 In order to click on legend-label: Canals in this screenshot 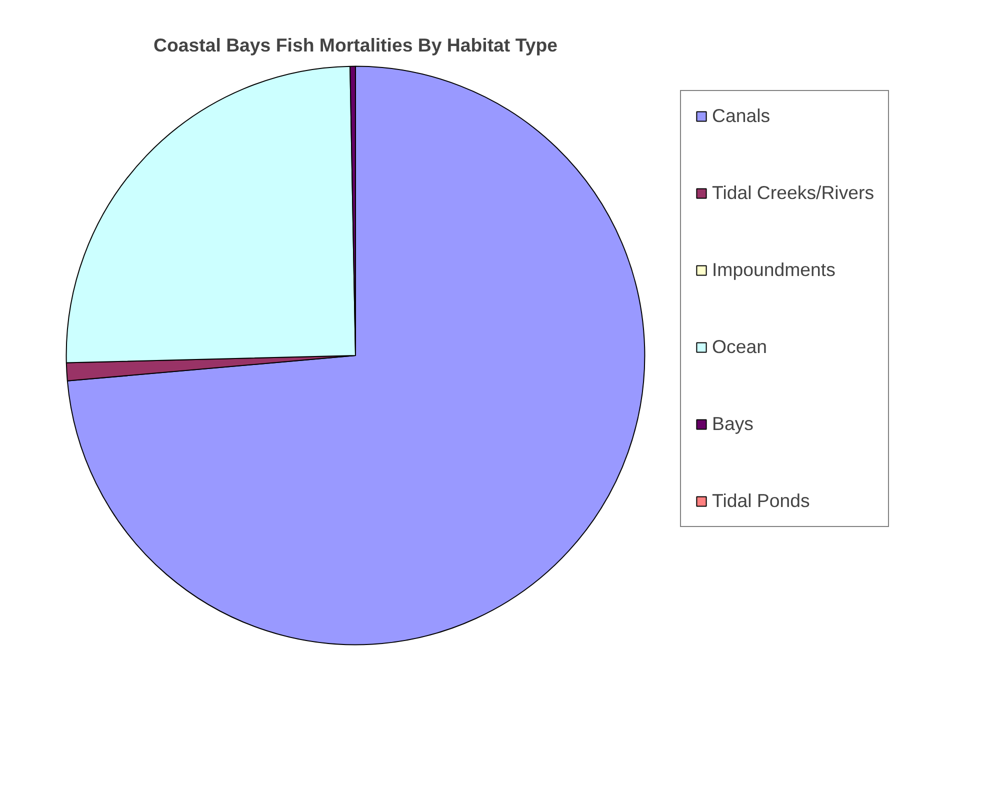, I will do `click(741, 116)`.